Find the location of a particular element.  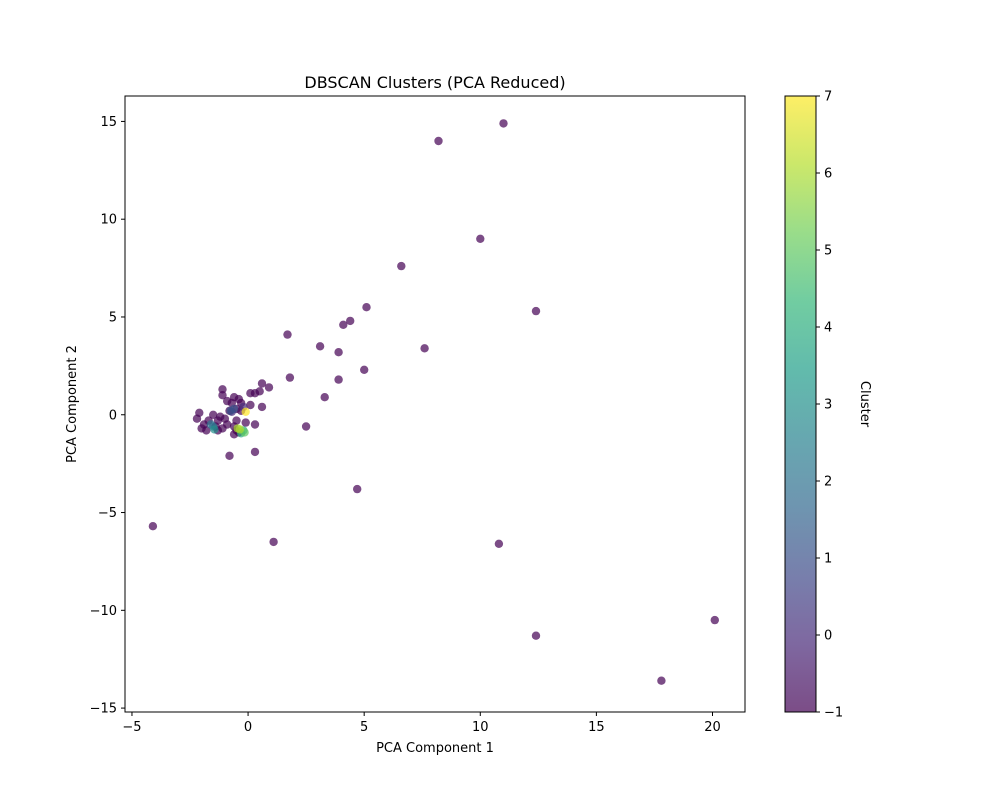

x-tick-label: 5 is located at coordinates (364, 727).